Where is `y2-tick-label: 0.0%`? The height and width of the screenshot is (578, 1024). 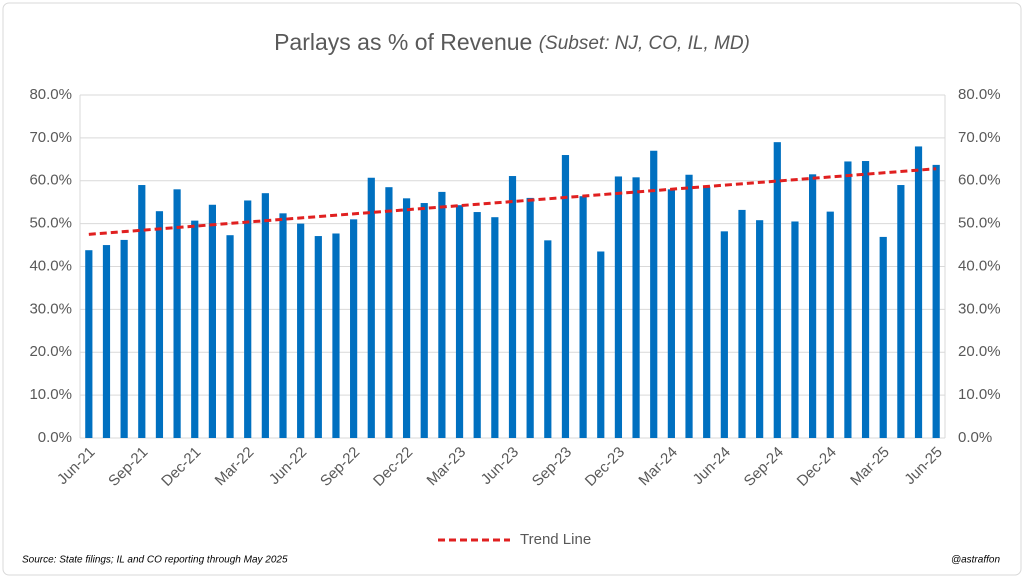 y2-tick-label: 0.0% is located at coordinates (975, 437).